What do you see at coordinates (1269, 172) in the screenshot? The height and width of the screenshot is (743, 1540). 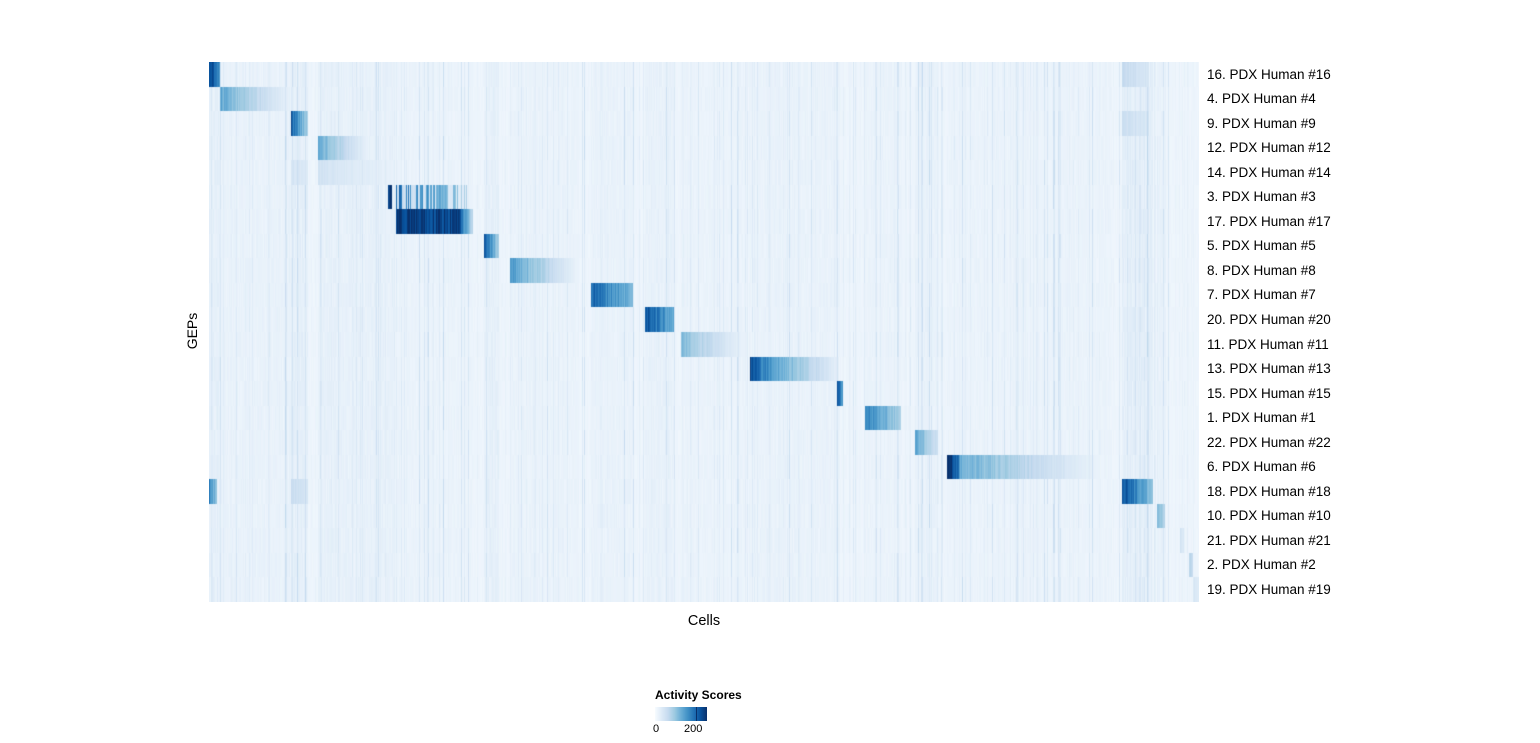 I see `row-label: 14. PDX Human #14` at bounding box center [1269, 172].